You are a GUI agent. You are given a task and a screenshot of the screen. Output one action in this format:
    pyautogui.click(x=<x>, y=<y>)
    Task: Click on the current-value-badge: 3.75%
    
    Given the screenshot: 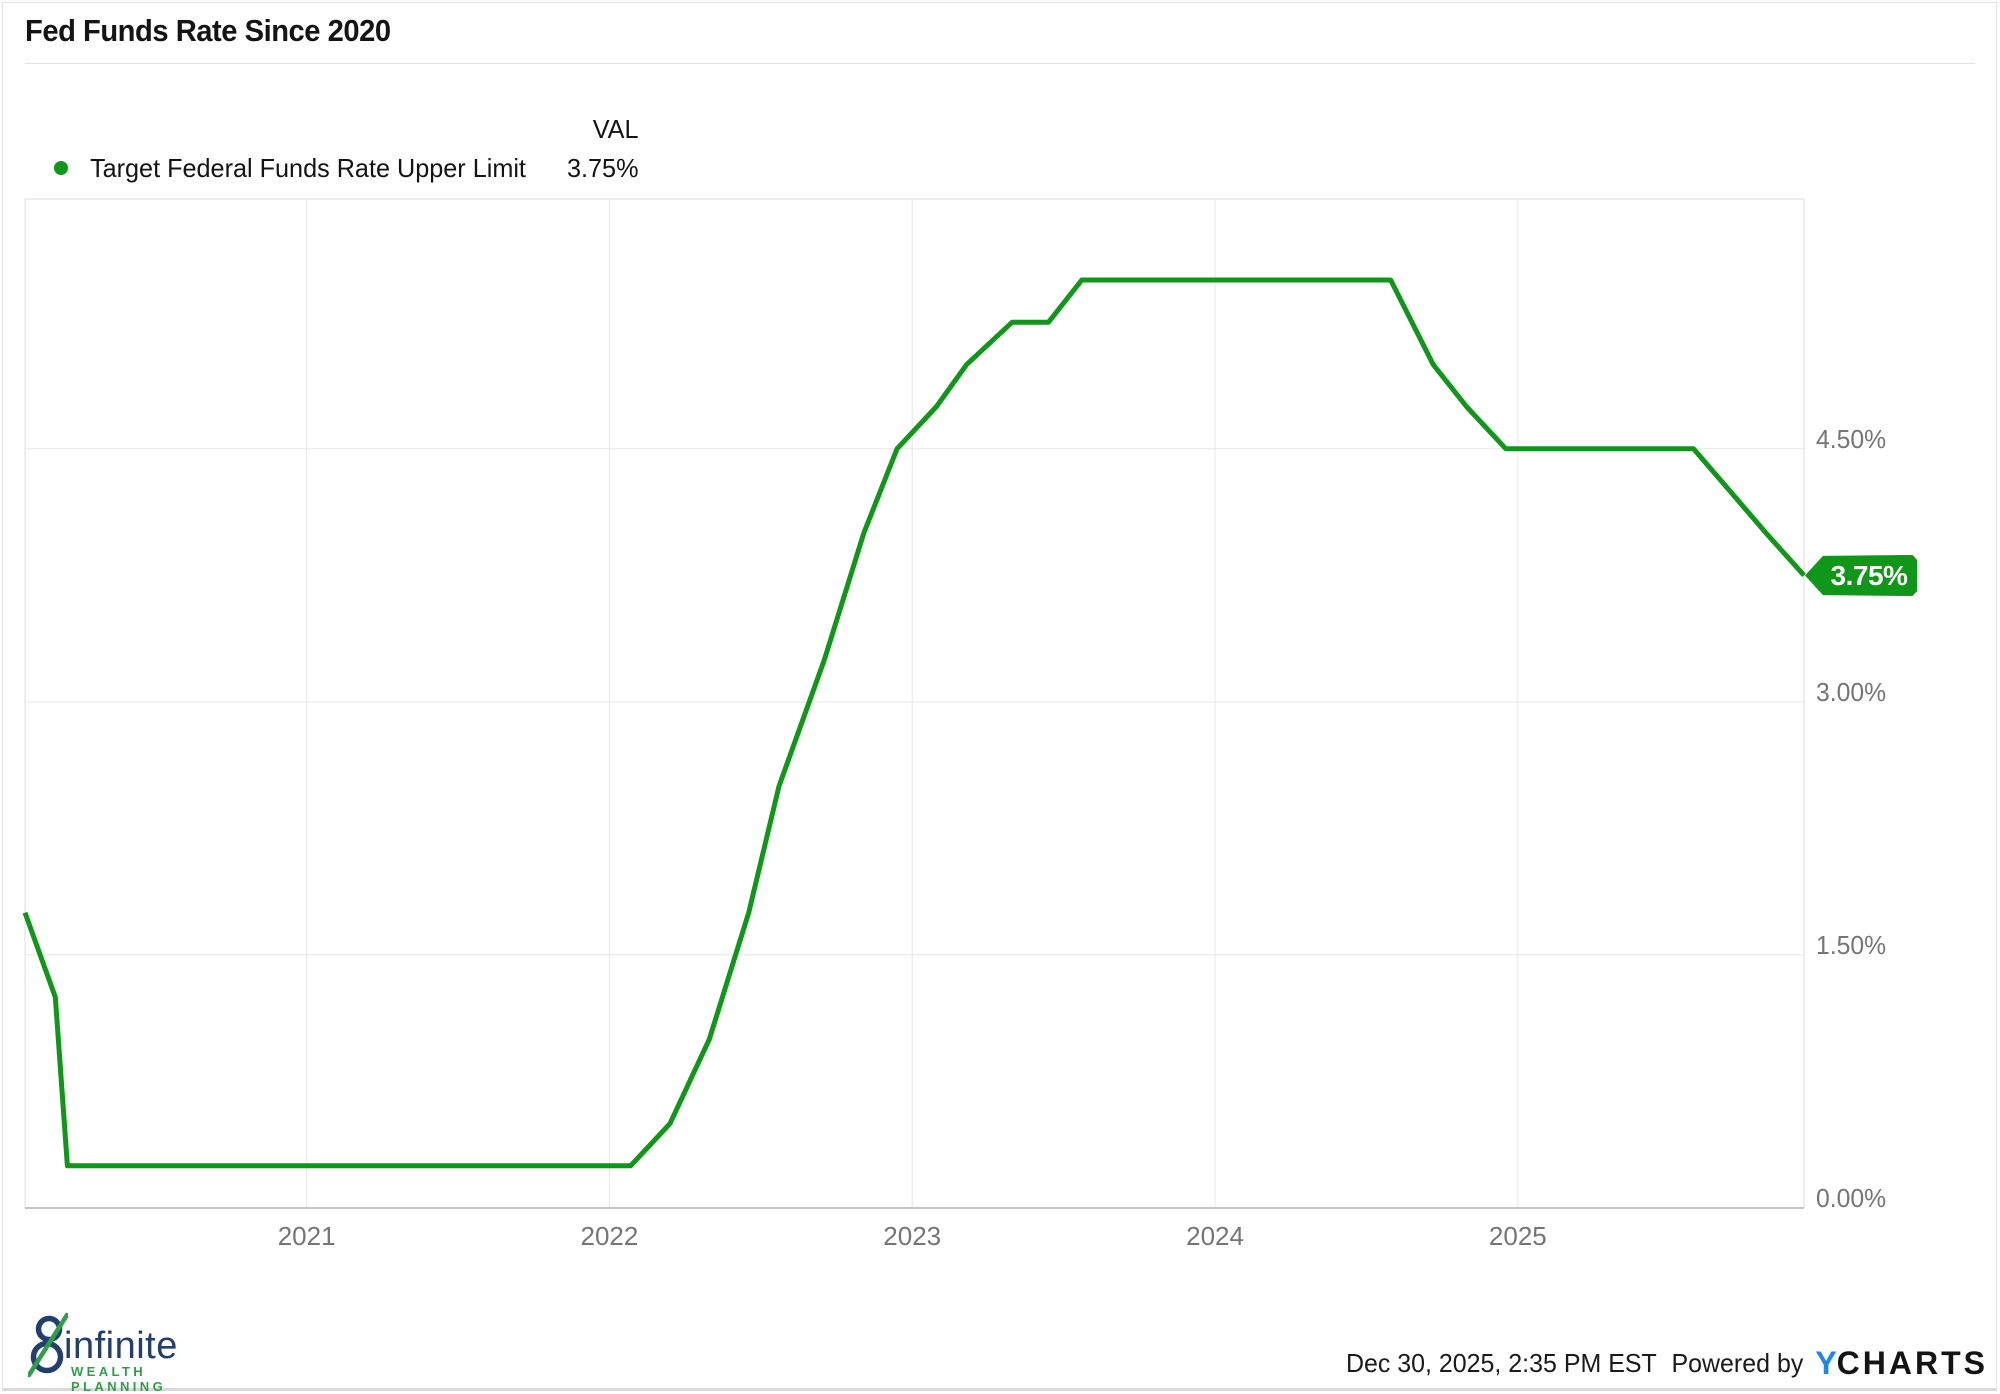 What is the action you would take?
    pyautogui.click(x=1861, y=575)
    